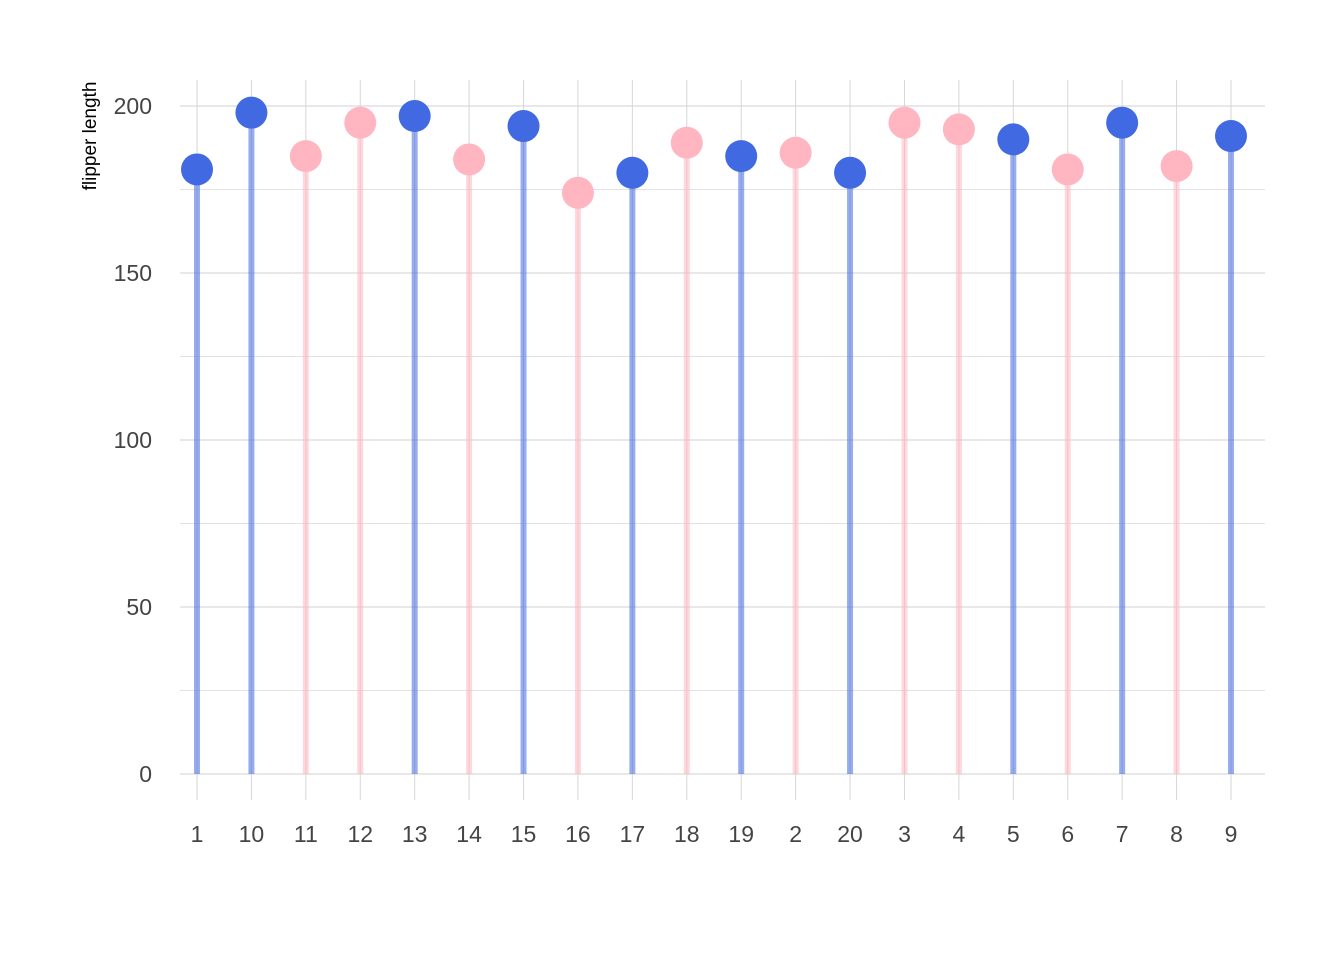  What do you see at coordinates (1067, 834) in the screenshot?
I see `x-tick-label: 6` at bounding box center [1067, 834].